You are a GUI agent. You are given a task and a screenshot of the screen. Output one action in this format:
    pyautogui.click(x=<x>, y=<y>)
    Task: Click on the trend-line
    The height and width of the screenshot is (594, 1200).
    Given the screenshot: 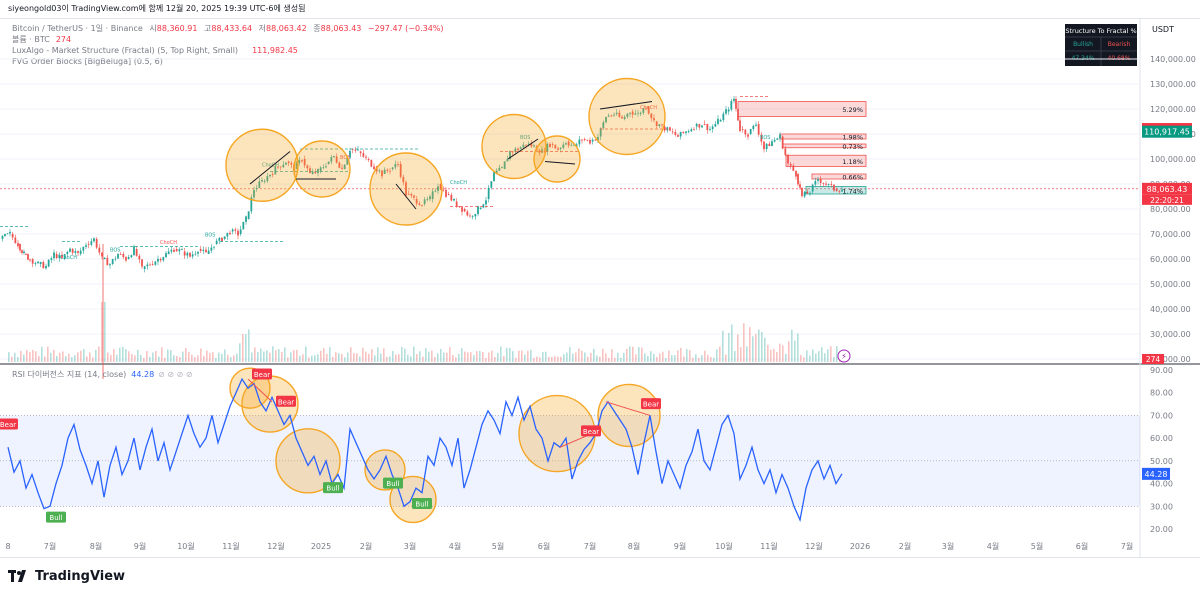 What is the action you would take?
    pyautogui.click(x=523, y=149)
    